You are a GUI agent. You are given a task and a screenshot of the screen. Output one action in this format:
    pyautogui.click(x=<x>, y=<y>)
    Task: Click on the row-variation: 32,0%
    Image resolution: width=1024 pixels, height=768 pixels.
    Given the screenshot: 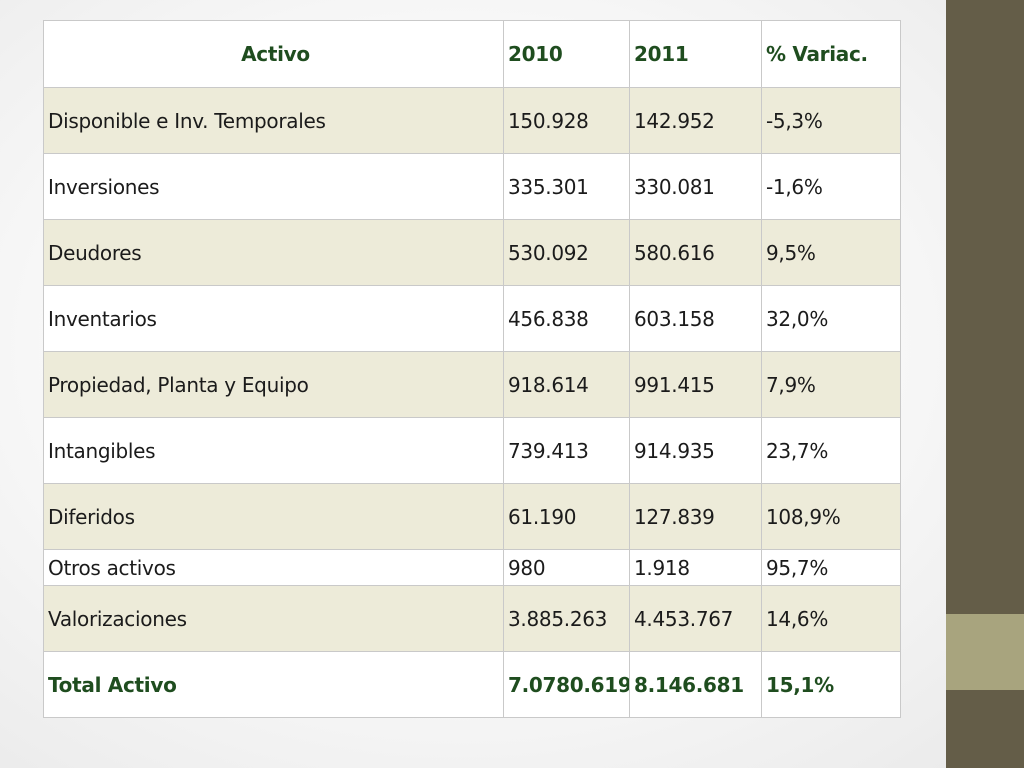 What is the action you would take?
    pyautogui.click(x=831, y=318)
    